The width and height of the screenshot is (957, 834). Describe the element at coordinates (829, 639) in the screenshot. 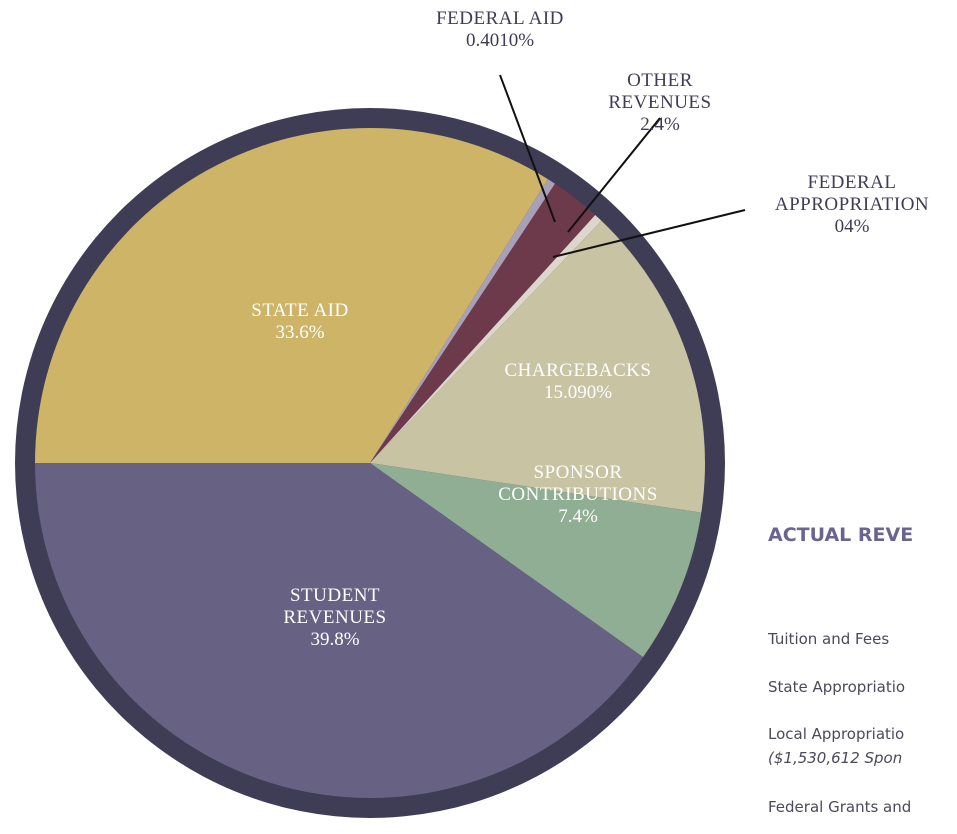

I see `sidebar-item: Tuition and Fees` at that location.